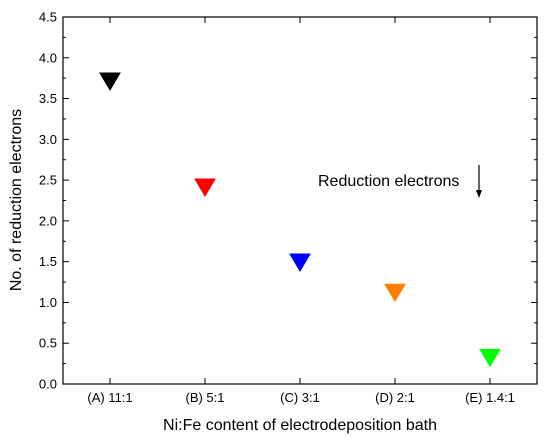  Describe the element at coordinates (204, 397) in the screenshot. I see `x-tick-label: (B) 5:1` at that location.